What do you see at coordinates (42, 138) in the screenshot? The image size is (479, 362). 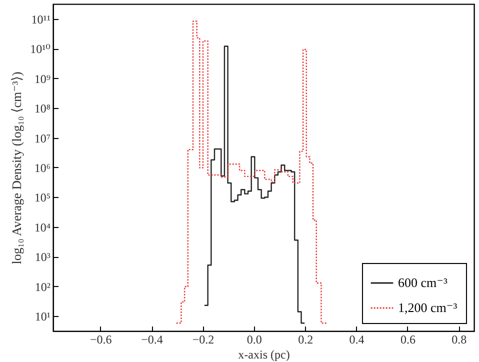 I see `y-tick-label: 10⁷` at bounding box center [42, 138].